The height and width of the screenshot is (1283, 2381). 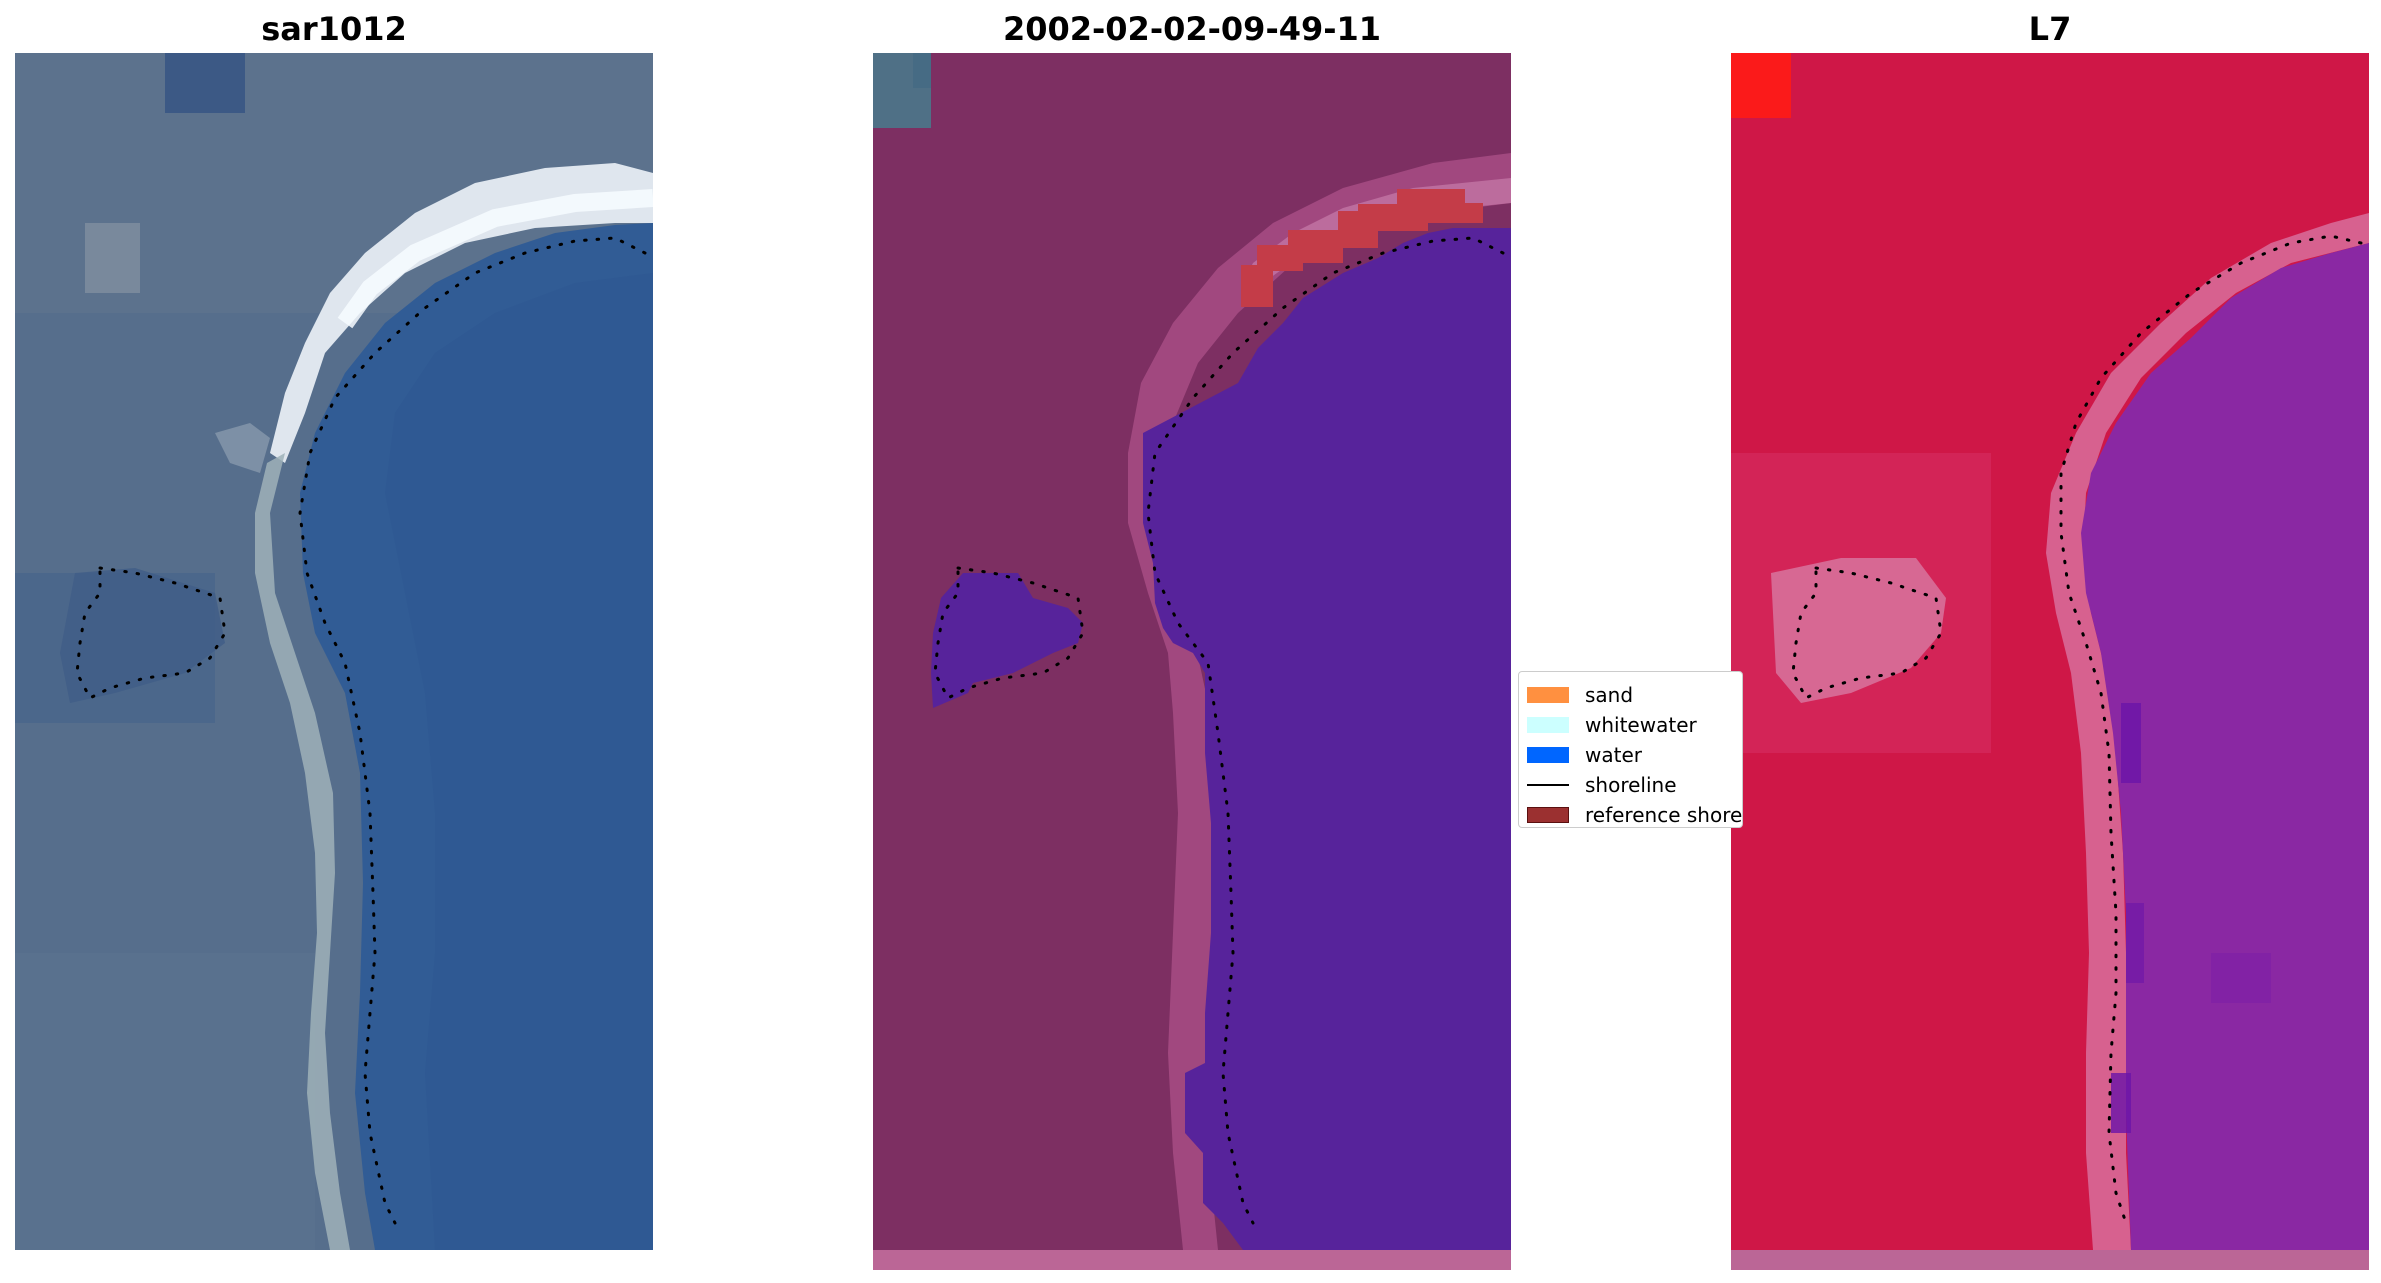 I want to click on panel-title-rgb: sar1012, so click(x=334, y=29).